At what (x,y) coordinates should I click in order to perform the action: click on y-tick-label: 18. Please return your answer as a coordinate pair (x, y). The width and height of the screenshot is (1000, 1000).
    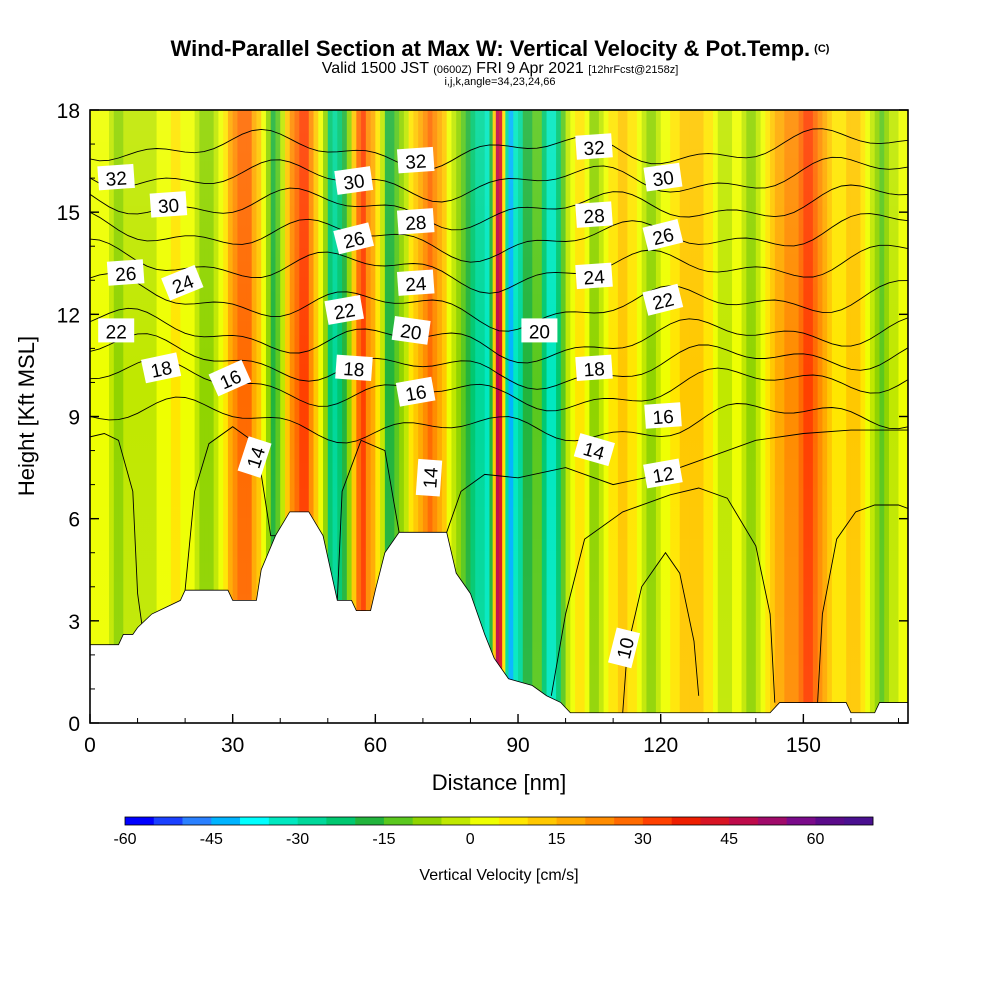
    Looking at the image, I should click on (68, 111).